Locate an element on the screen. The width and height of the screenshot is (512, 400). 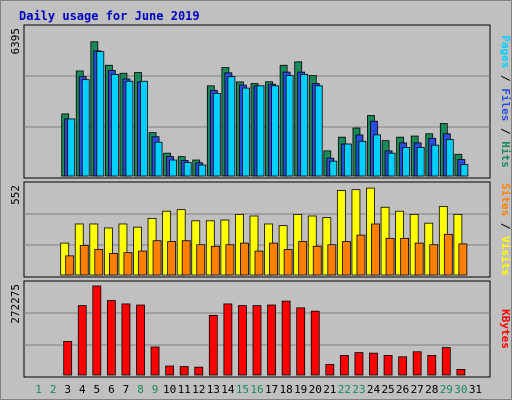
day-label-31: 31 is located at coordinates (475, 389).